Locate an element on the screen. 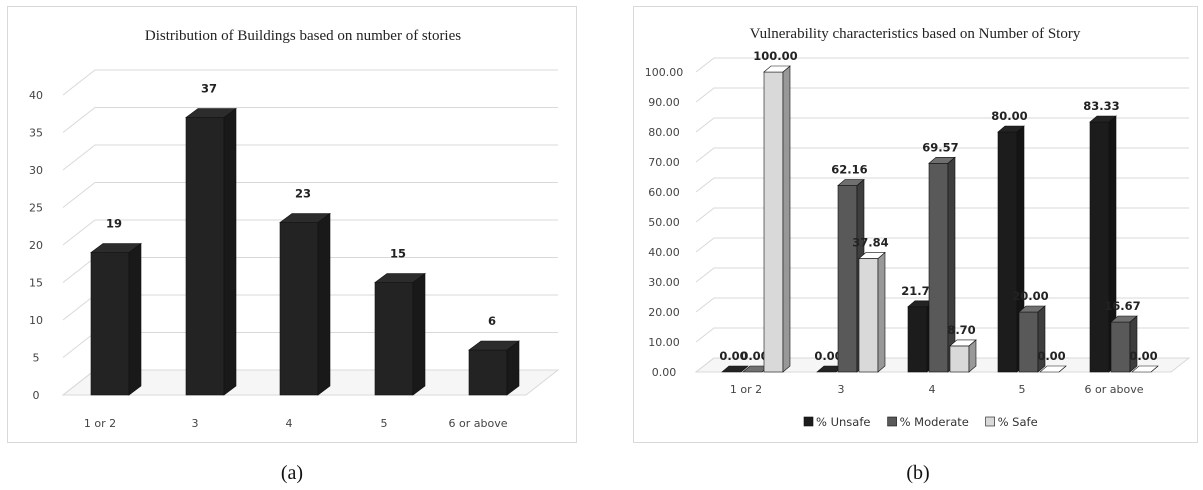 The height and width of the screenshot is (490, 1203). data-label: 20.00 is located at coordinates (1030, 296).